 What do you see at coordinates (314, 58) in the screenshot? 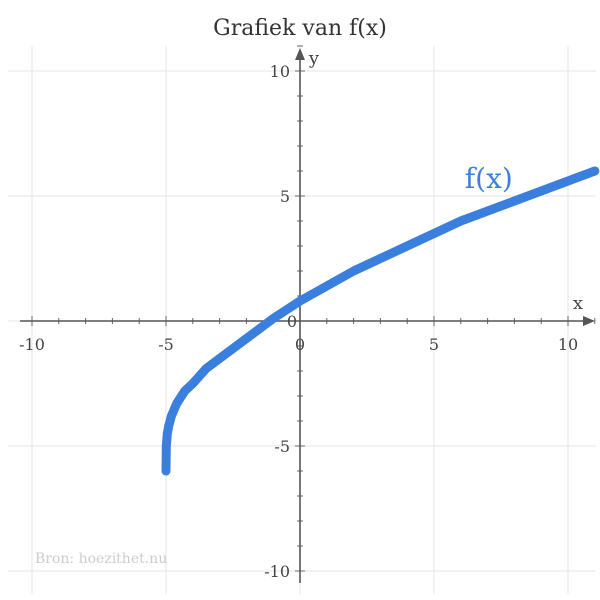
I see `y-axis-label: y` at bounding box center [314, 58].